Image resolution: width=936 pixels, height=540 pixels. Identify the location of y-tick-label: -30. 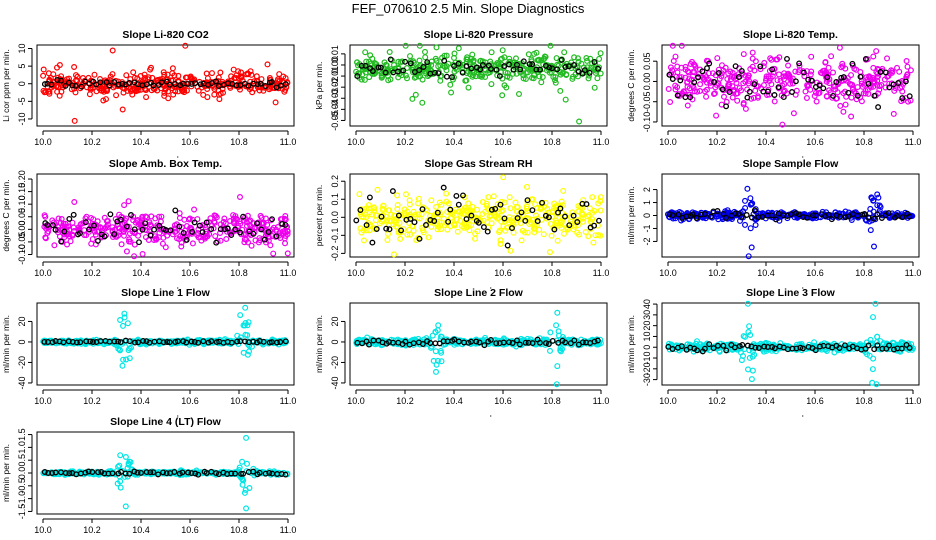
(647, 379).